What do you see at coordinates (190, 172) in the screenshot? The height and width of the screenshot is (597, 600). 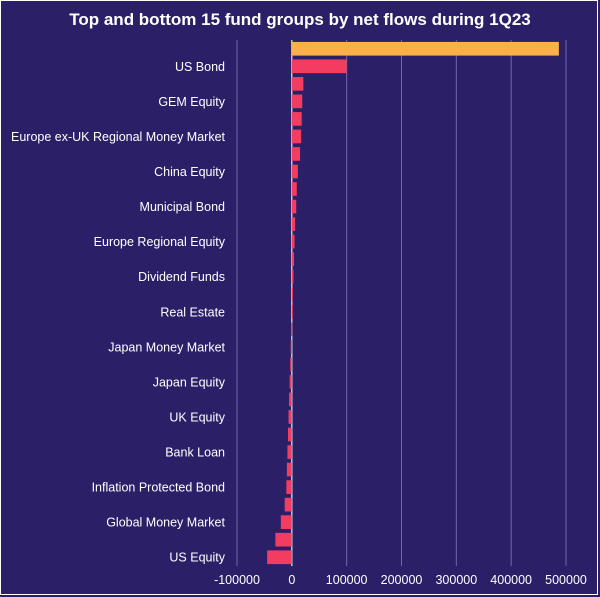 I see `category-label: China Equity` at bounding box center [190, 172].